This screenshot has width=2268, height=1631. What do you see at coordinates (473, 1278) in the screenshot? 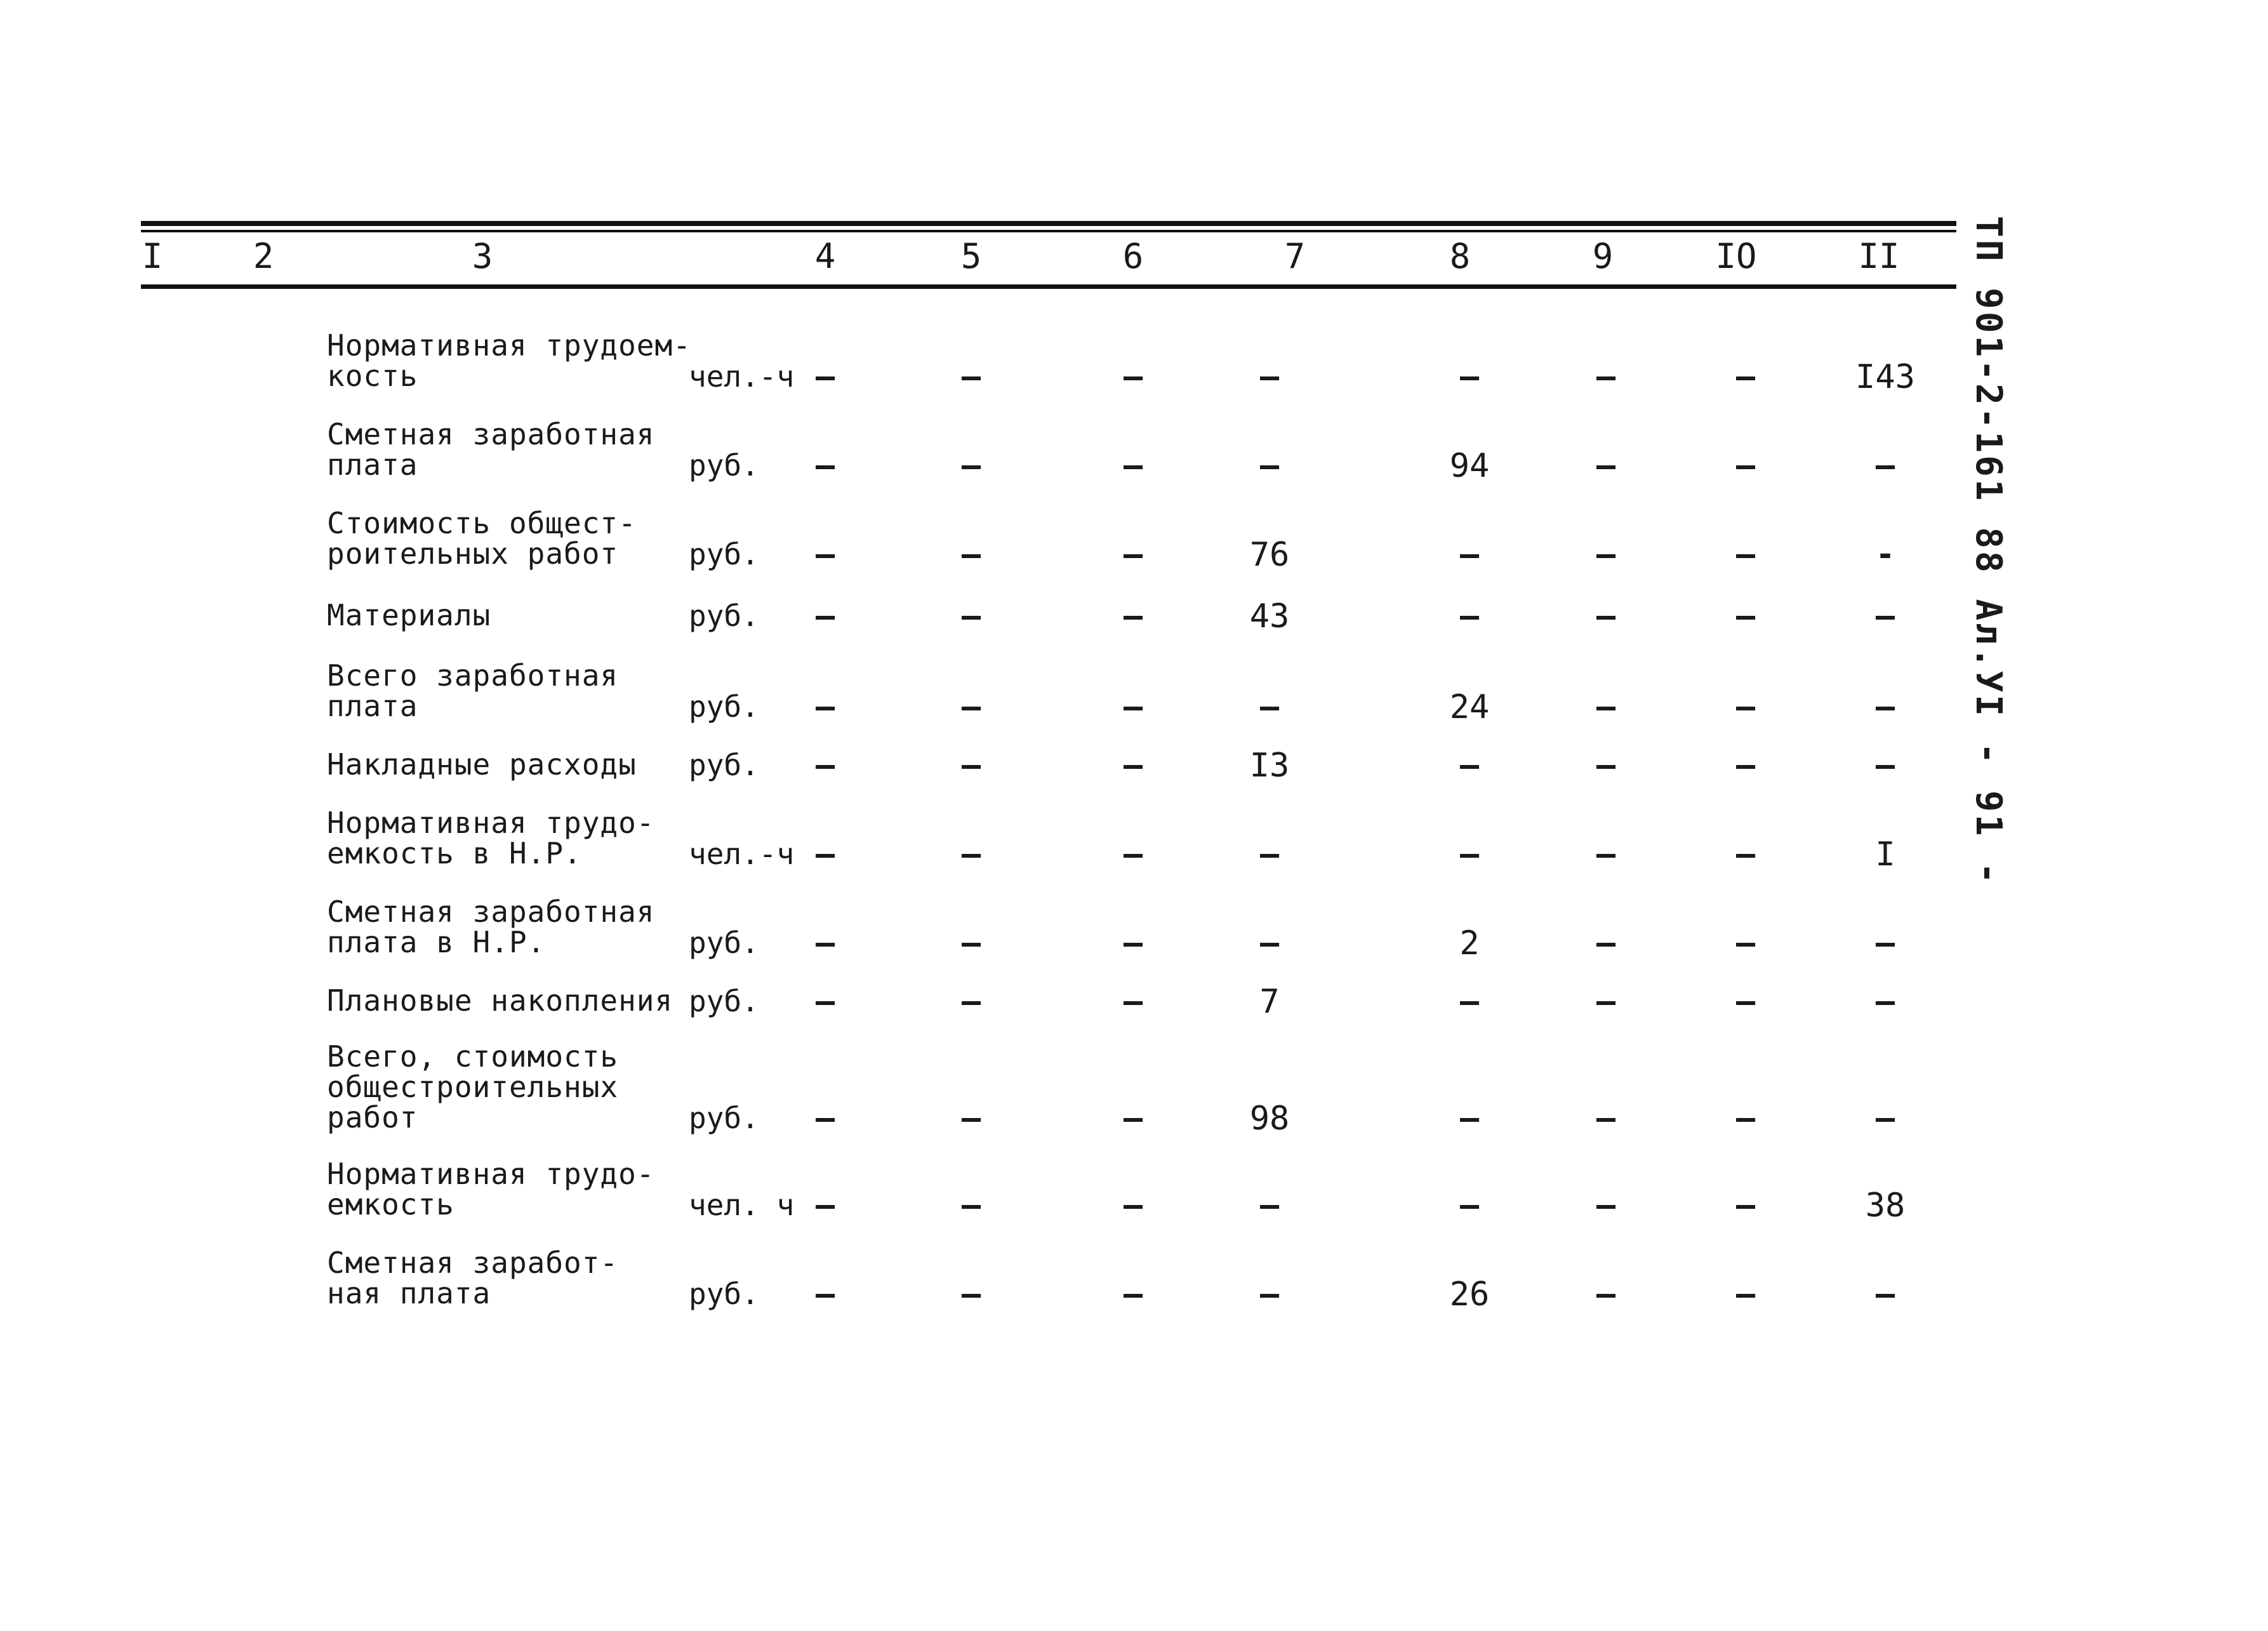
I see `row-label: Сметная заработ- ная плата` at bounding box center [473, 1278].